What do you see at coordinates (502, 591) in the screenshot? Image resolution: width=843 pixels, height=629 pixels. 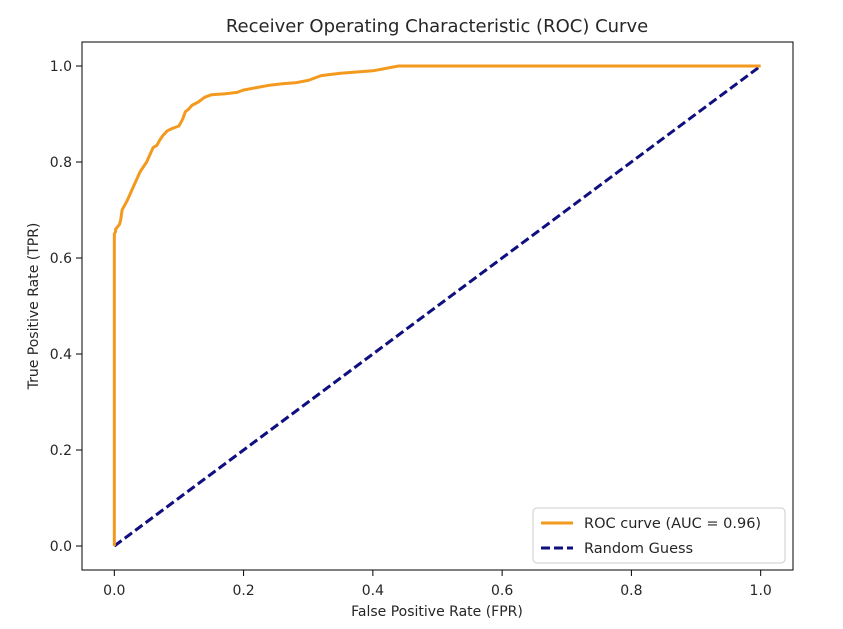 I see `x-tick-label: 0.6` at bounding box center [502, 591].